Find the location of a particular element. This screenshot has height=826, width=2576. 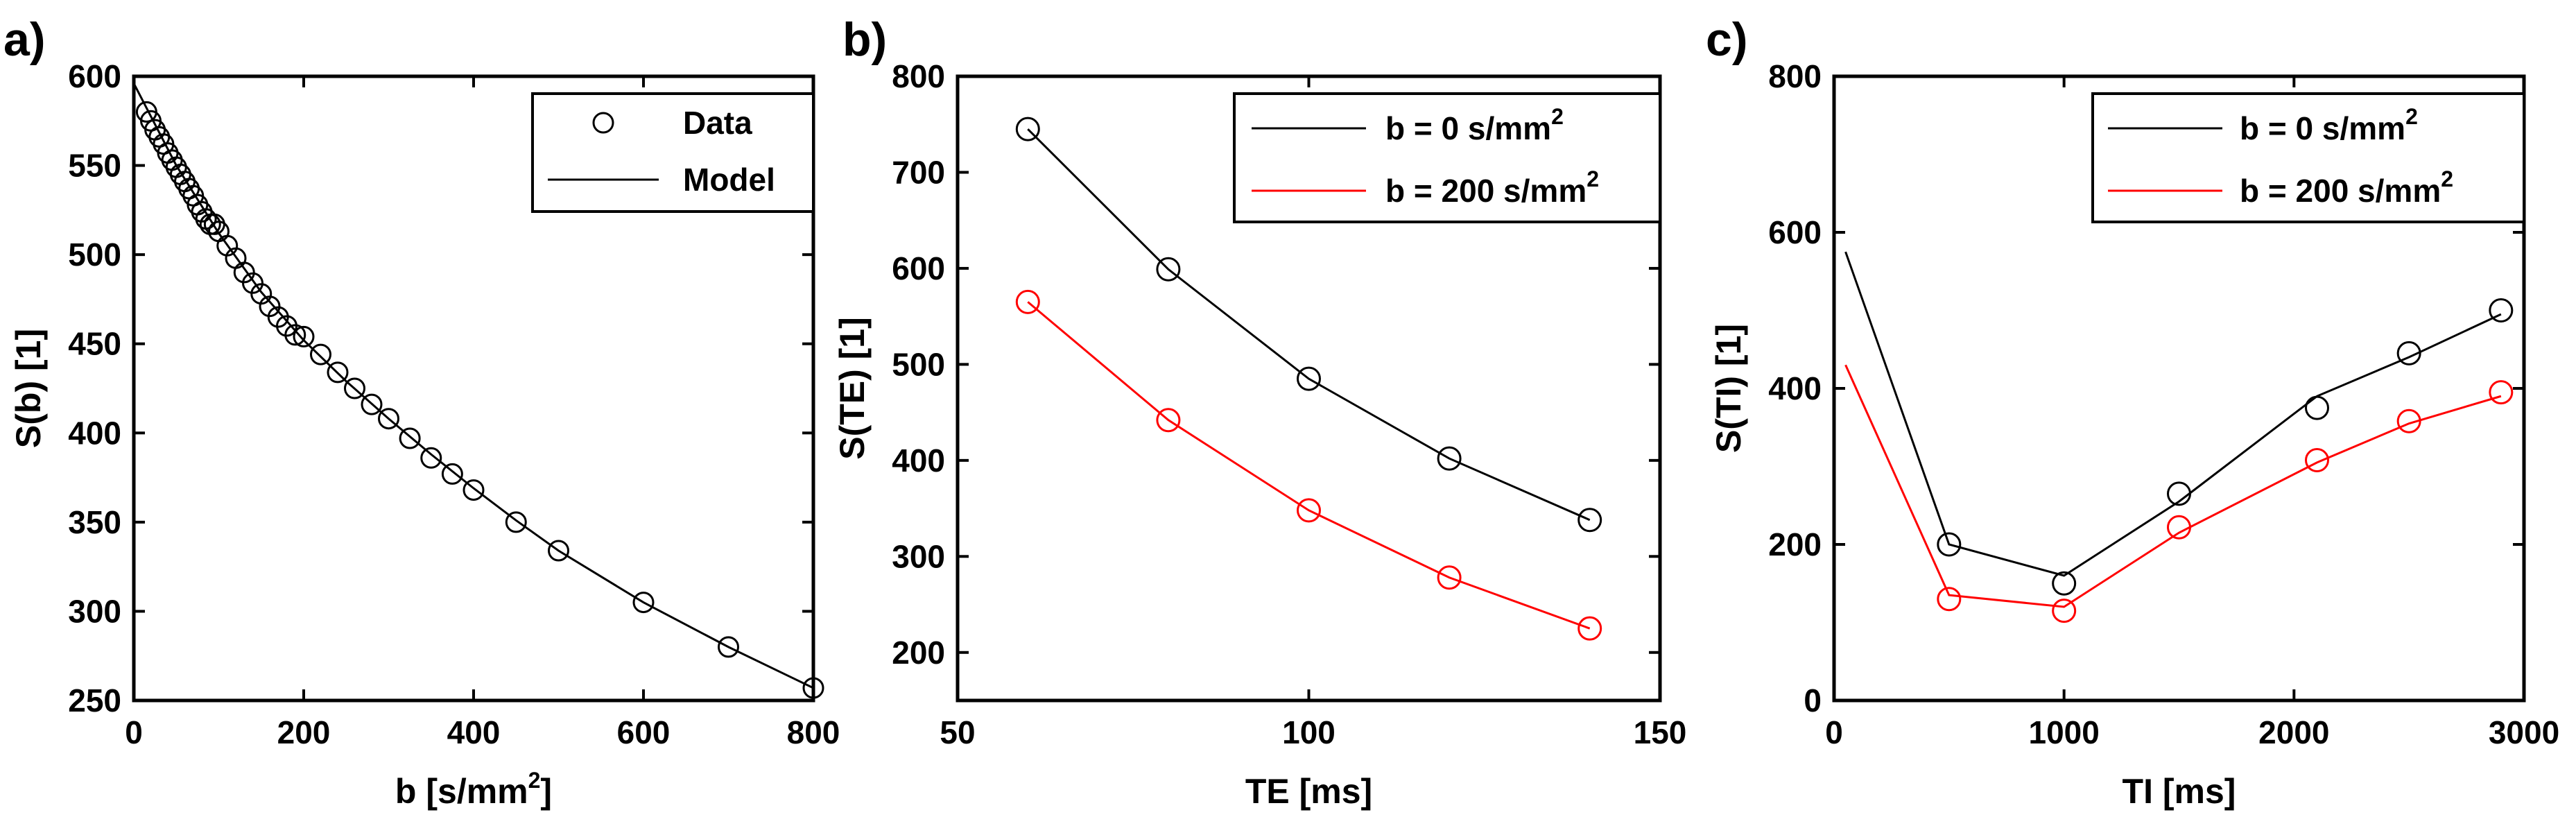

y-tick-label: 700 is located at coordinates (918, 172).